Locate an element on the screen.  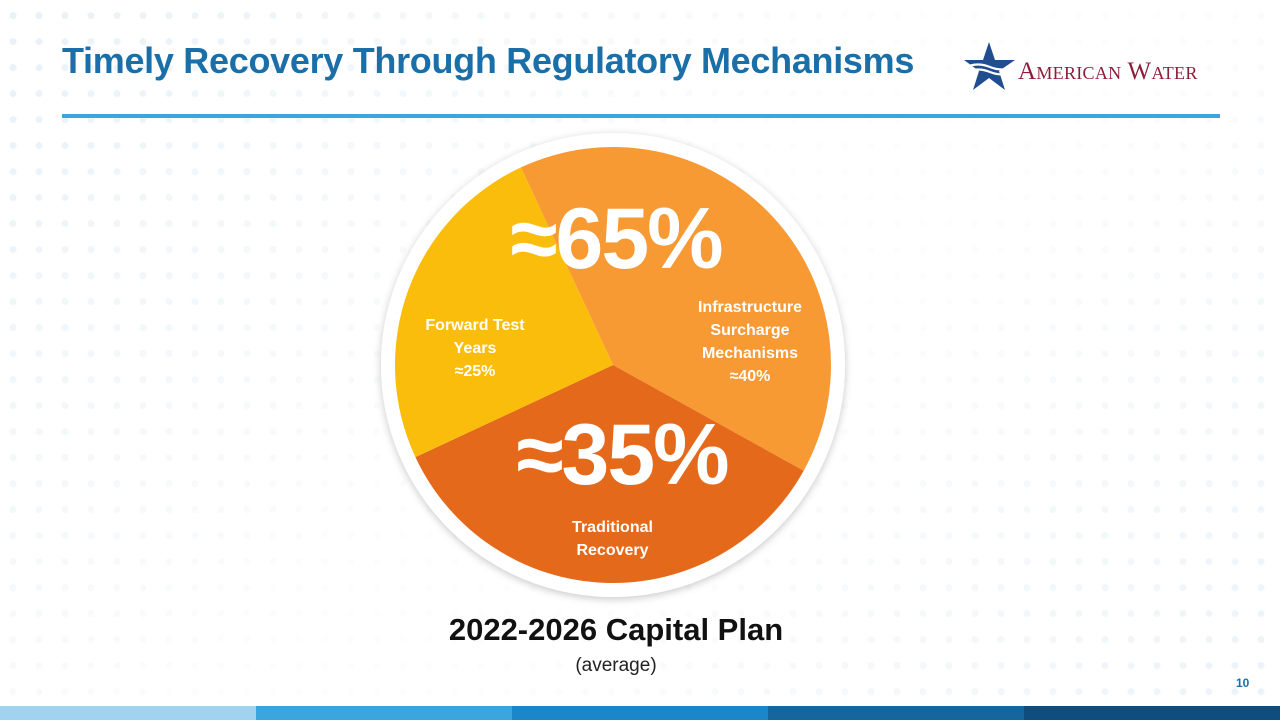
slice-label-line: Recovery is located at coordinates (612, 550).